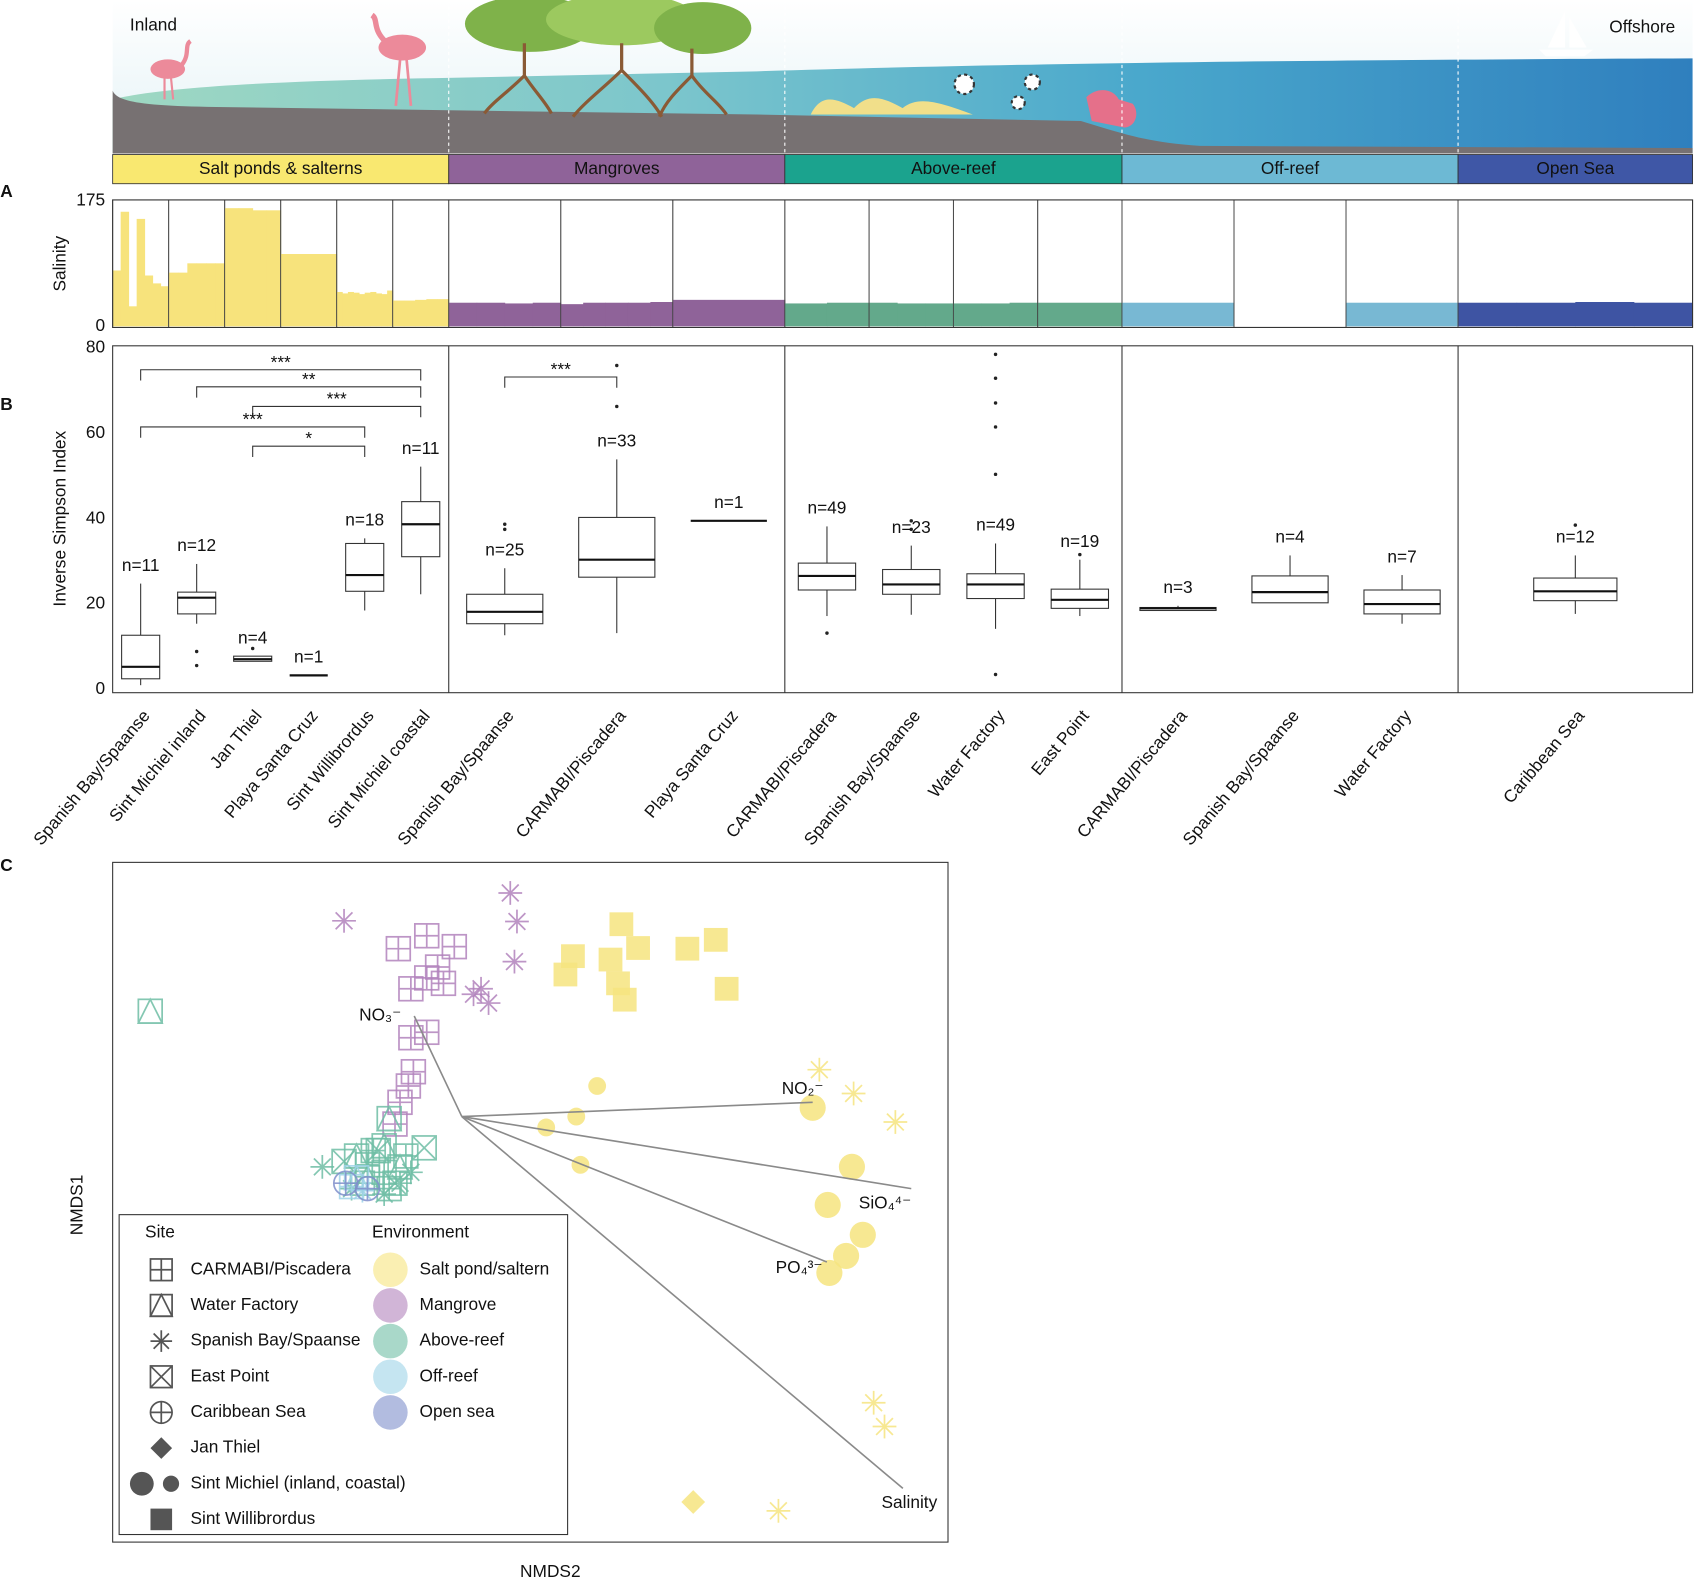  Describe the element at coordinates (995, 525) in the screenshot. I see `n-label: n=49` at that location.